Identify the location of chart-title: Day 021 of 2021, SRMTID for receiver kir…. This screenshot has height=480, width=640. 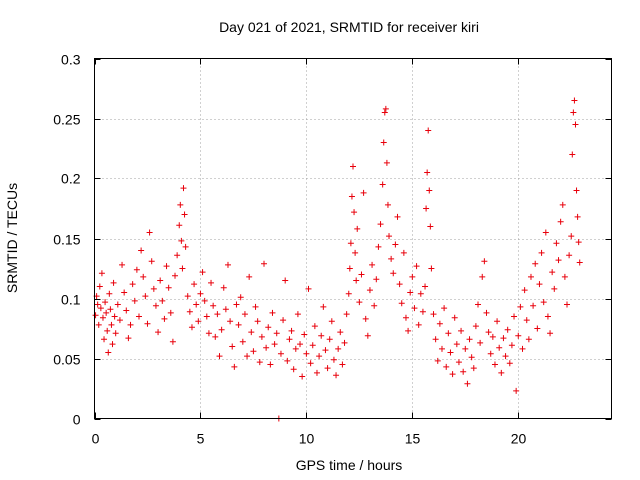
(349, 27).